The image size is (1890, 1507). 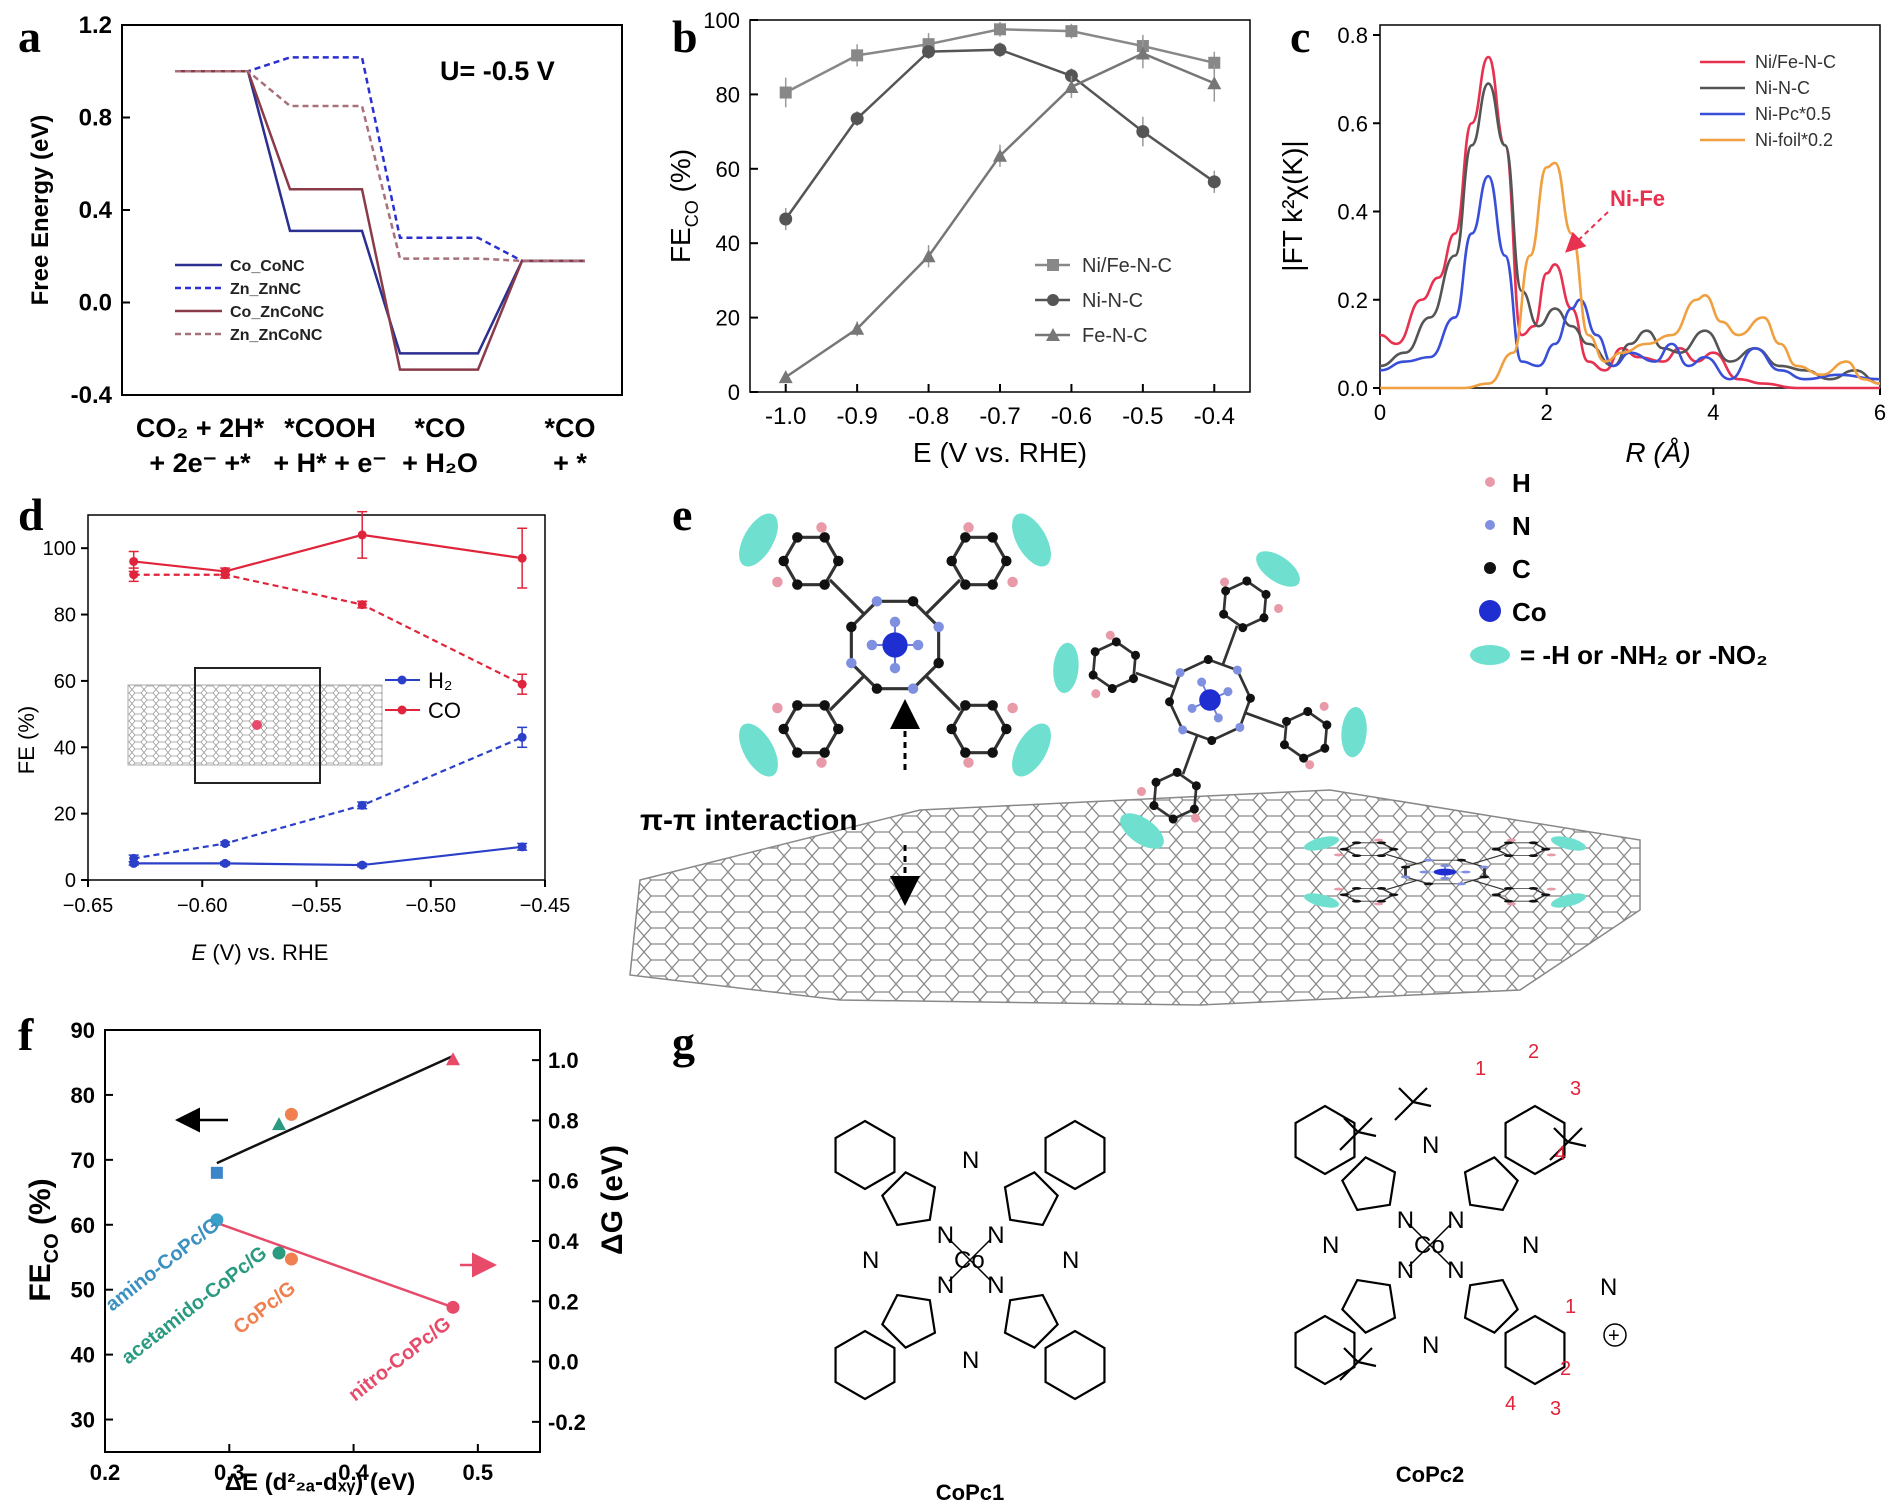 What do you see at coordinates (444, 710) in the screenshot?
I see `panel-d-legend-label: CO` at bounding box center [444, 710].